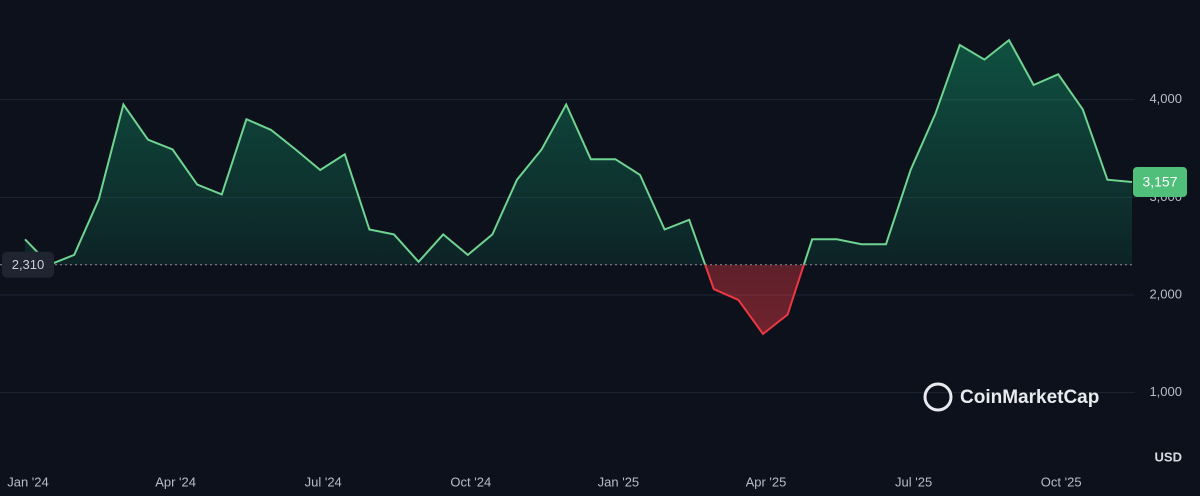  What do you see at coordinates (175, 481) in the screenshot?
I see `x-tick-label: Apr '24` at bounding box center [175, 481].